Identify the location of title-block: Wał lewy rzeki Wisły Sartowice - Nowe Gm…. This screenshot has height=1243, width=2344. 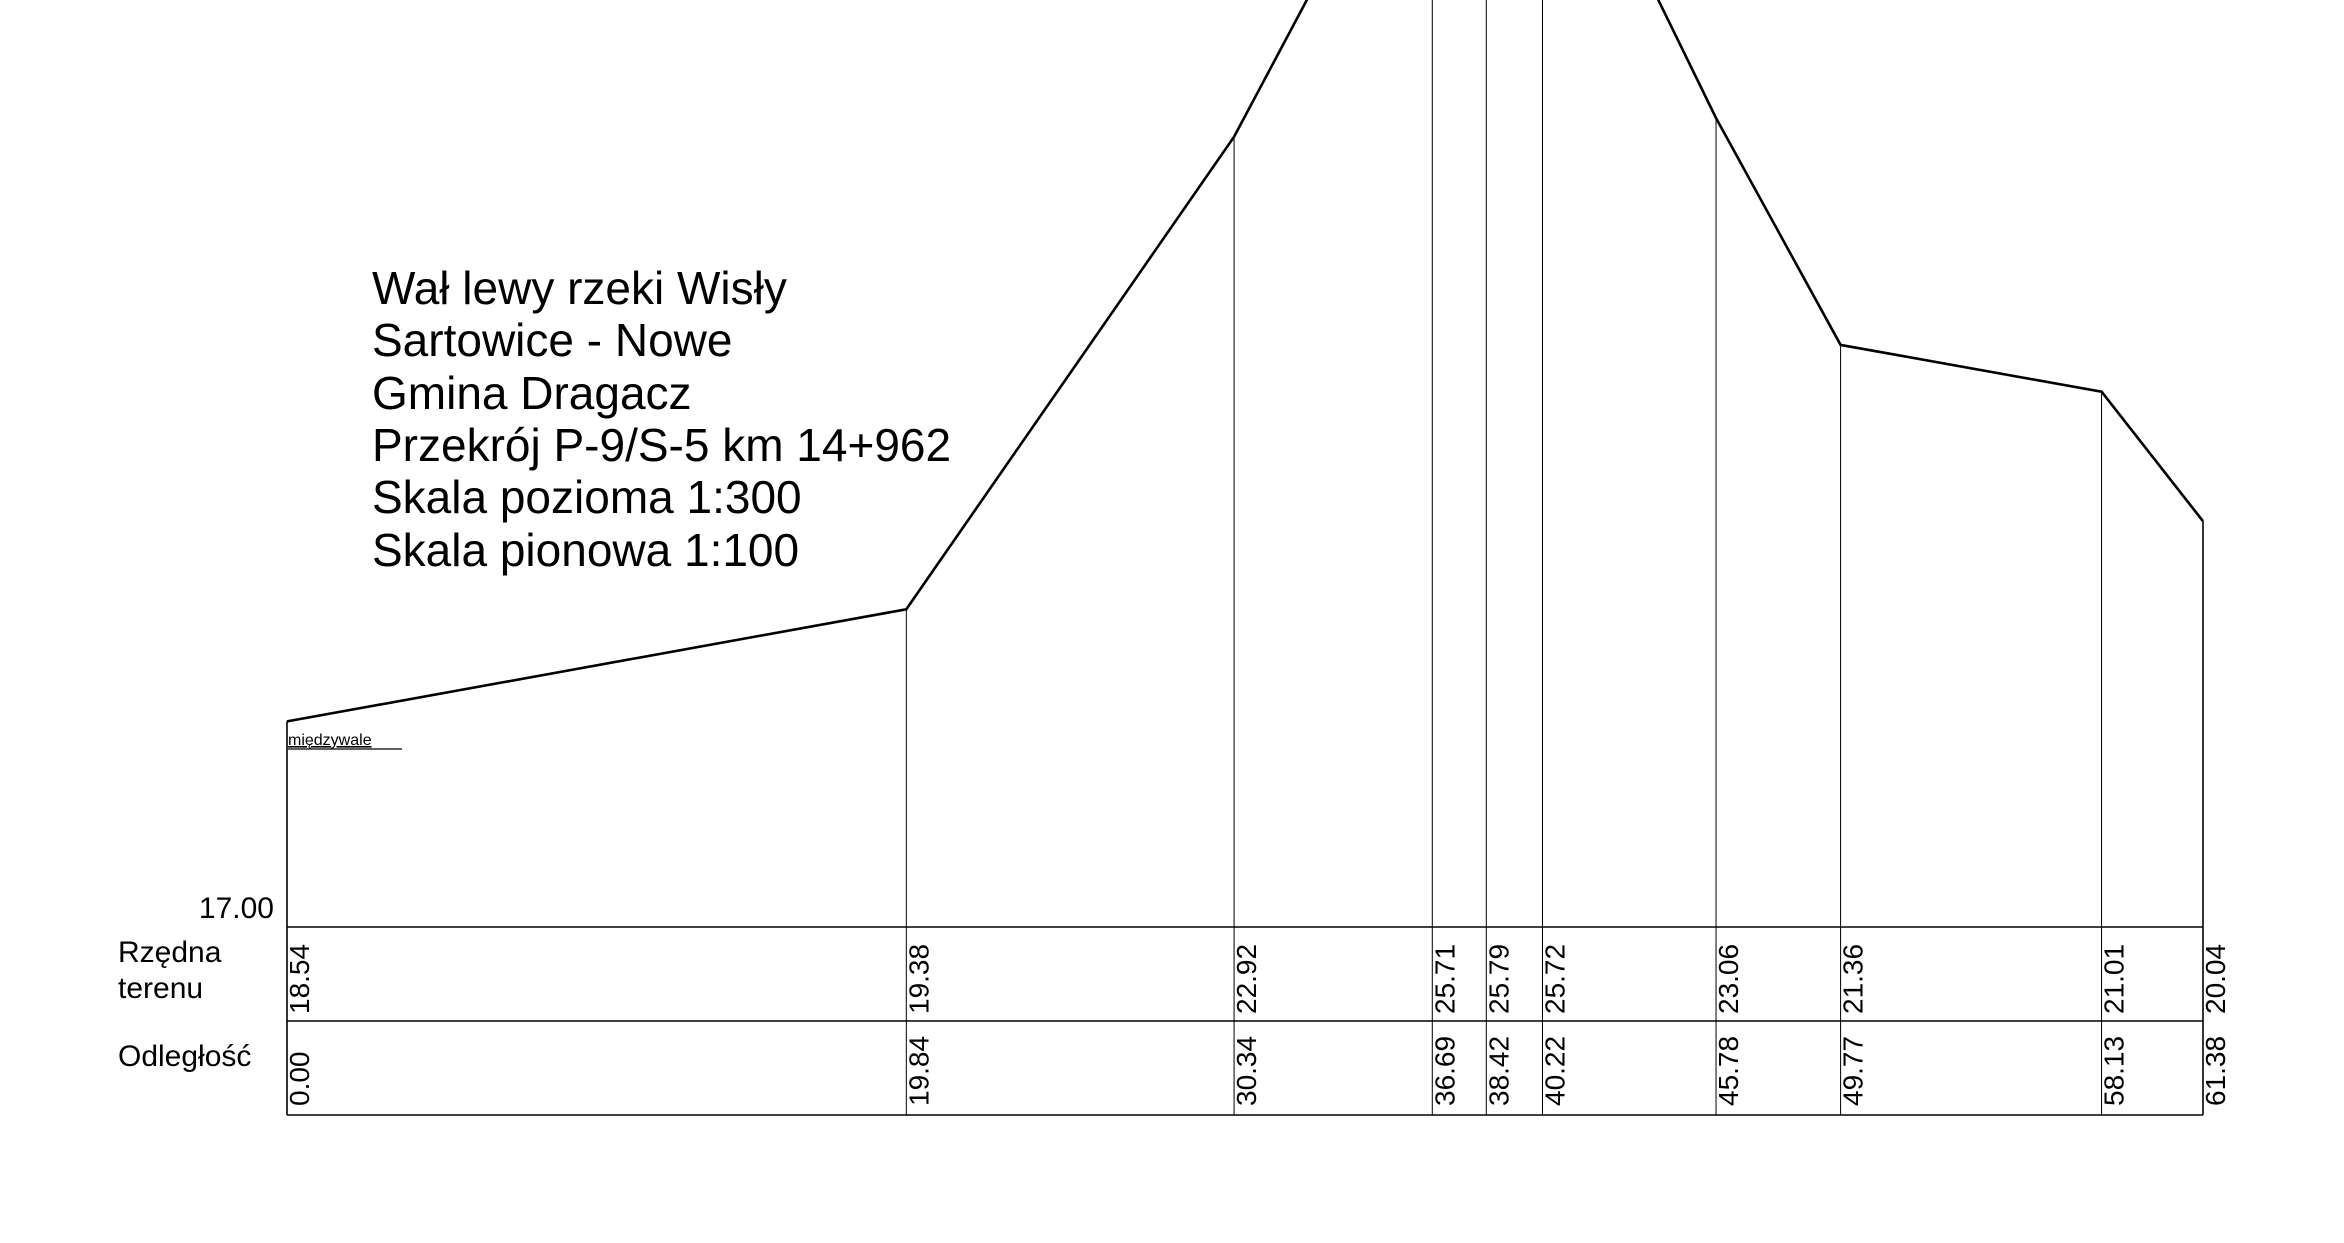
(661, 419).